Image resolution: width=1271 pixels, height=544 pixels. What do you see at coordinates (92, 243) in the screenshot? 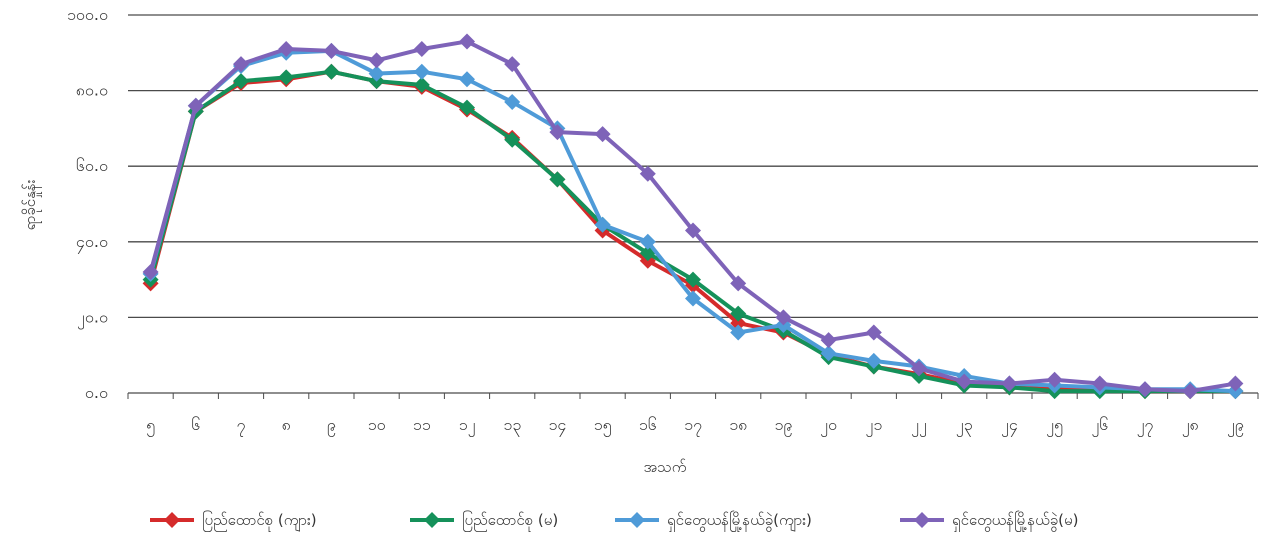
I see `y-tick-label: ၄၀.၀` at bounding box center [92, 243].